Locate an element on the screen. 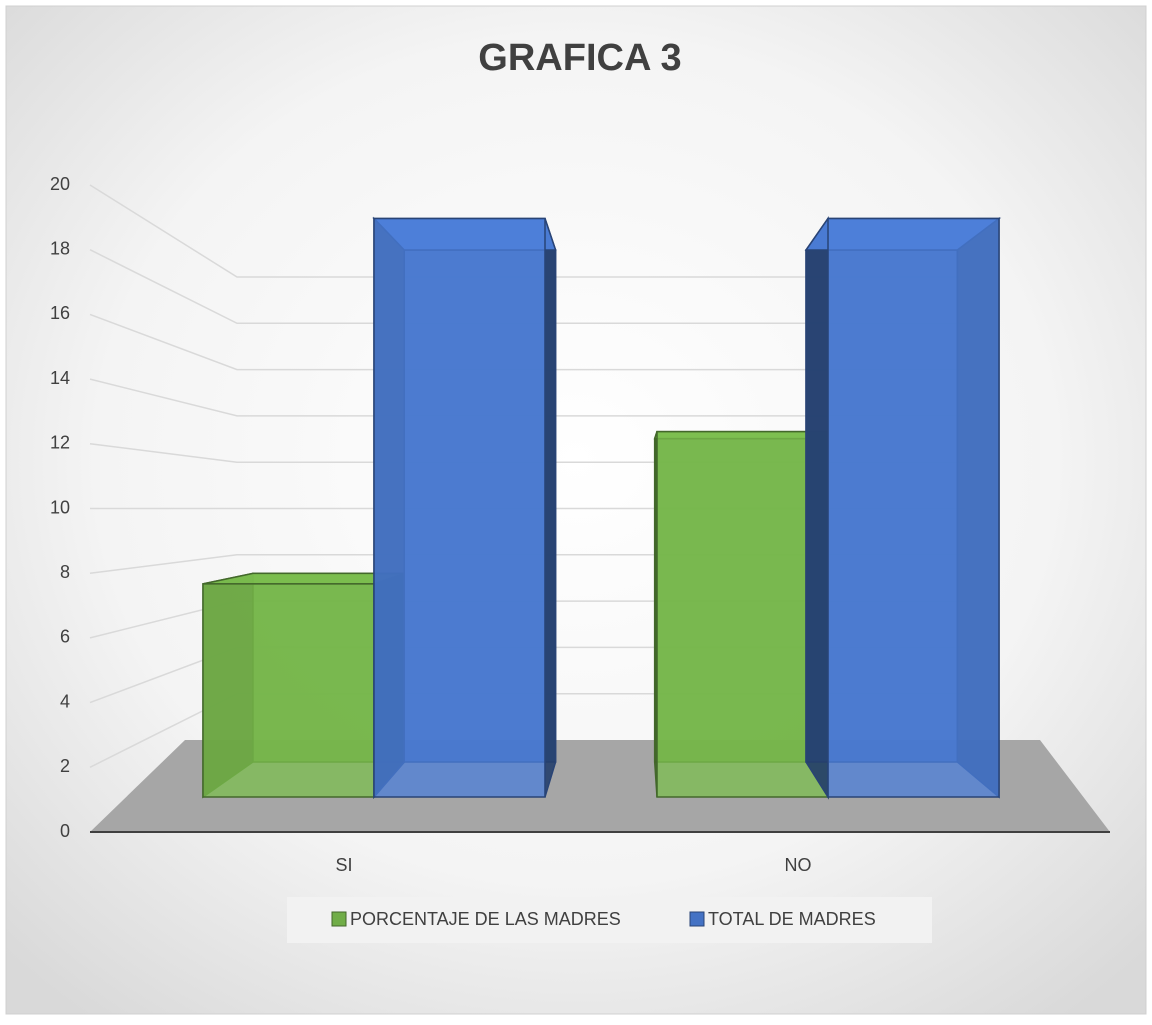 The width and height of the screenshot is (1152, 1025). legend-label: TOTAL DE MADRES is located at coordinates (792, 919).